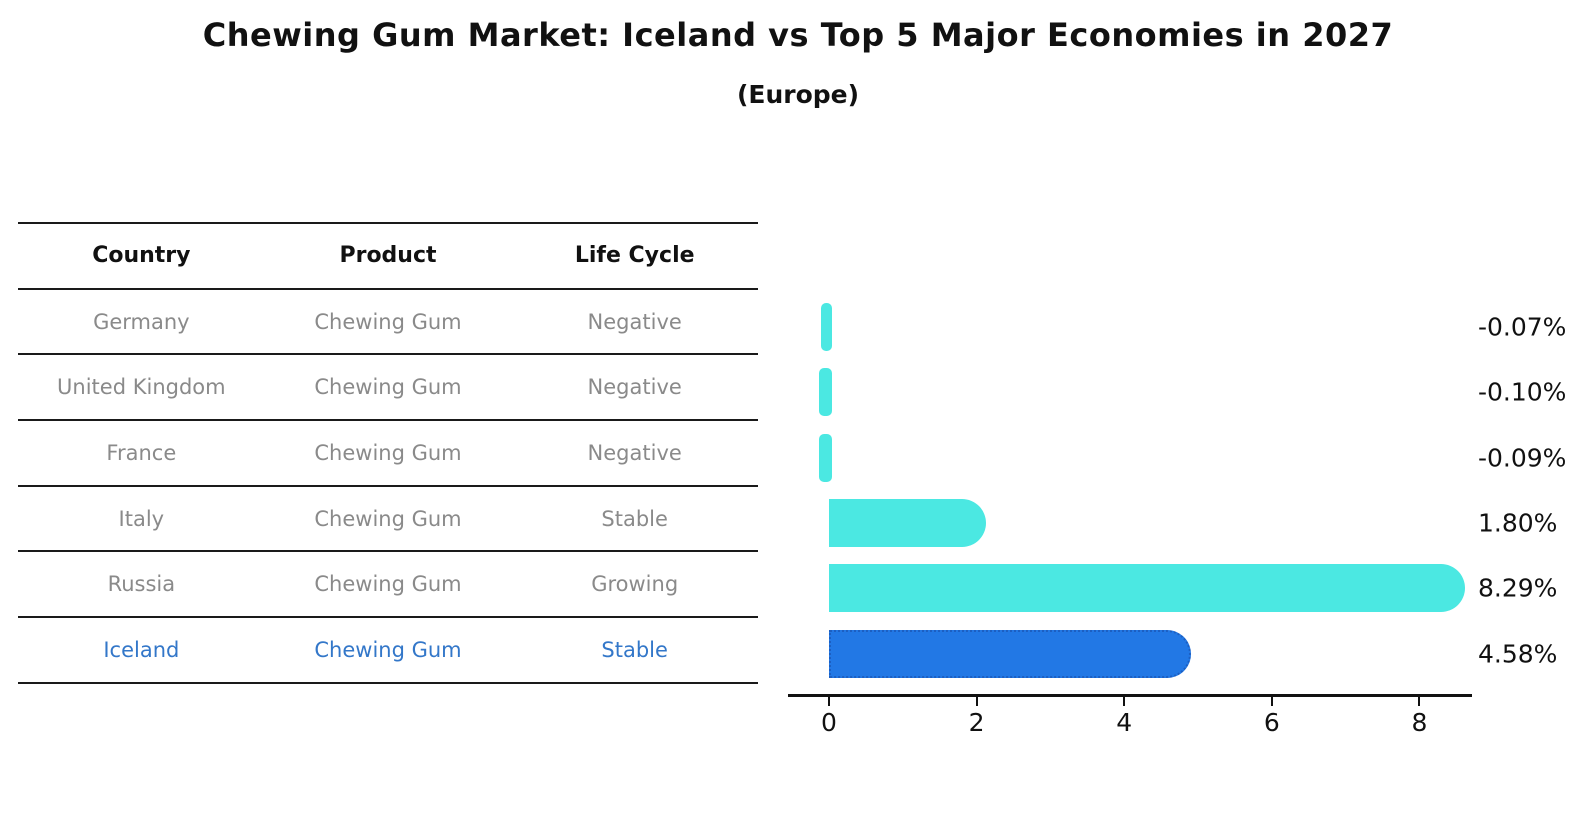 This screenshot has height=823, width=1596. Describe the element at coordinates (634, 256) in the screenshot. I see `column-header-life-cycle: Life Cycle` at that location.